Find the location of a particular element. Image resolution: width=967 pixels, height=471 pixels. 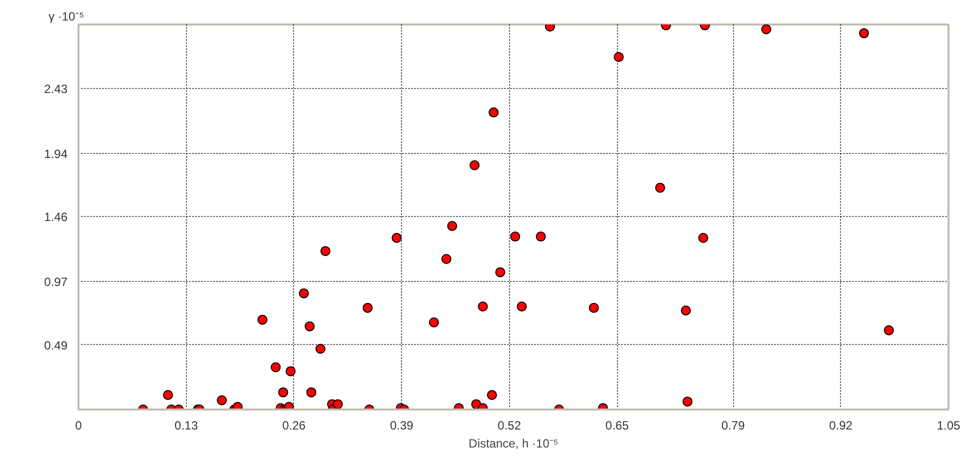

y-tick-label: 2.43 is located at coordinates (56, 89).